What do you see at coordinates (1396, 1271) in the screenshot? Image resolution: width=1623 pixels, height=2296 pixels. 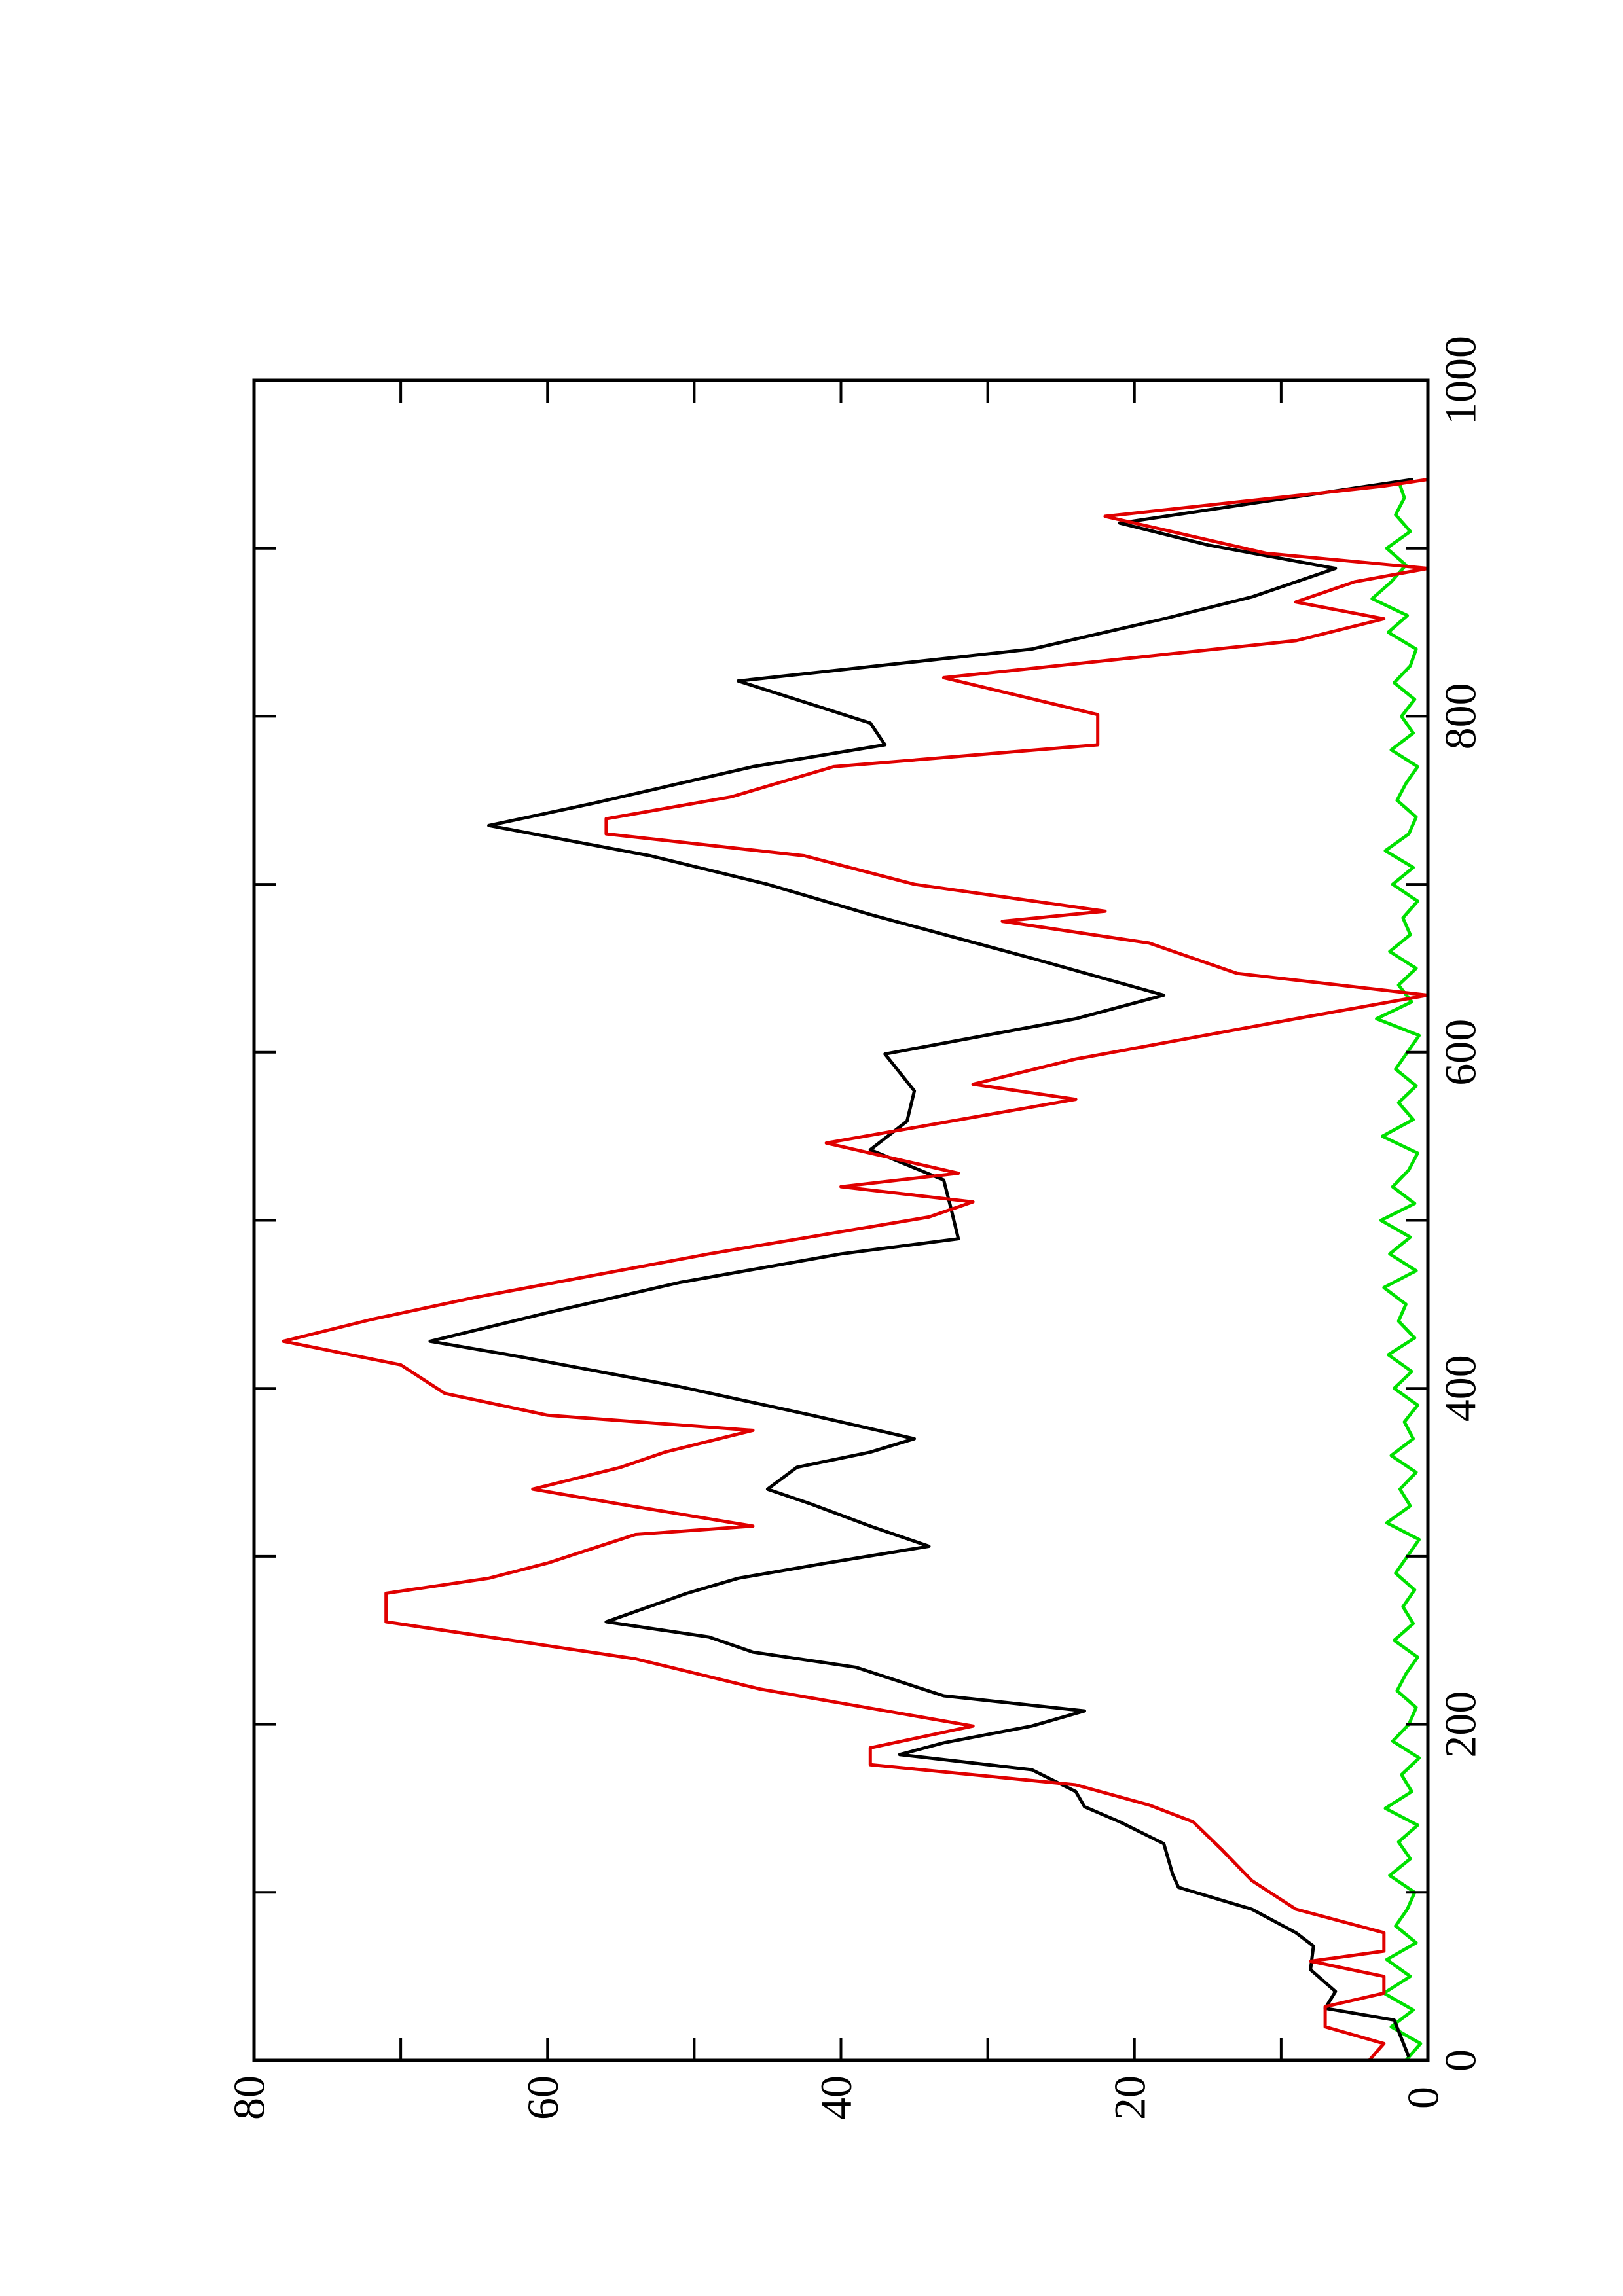 I see `series-line` at bounding box center [1396, 1271].